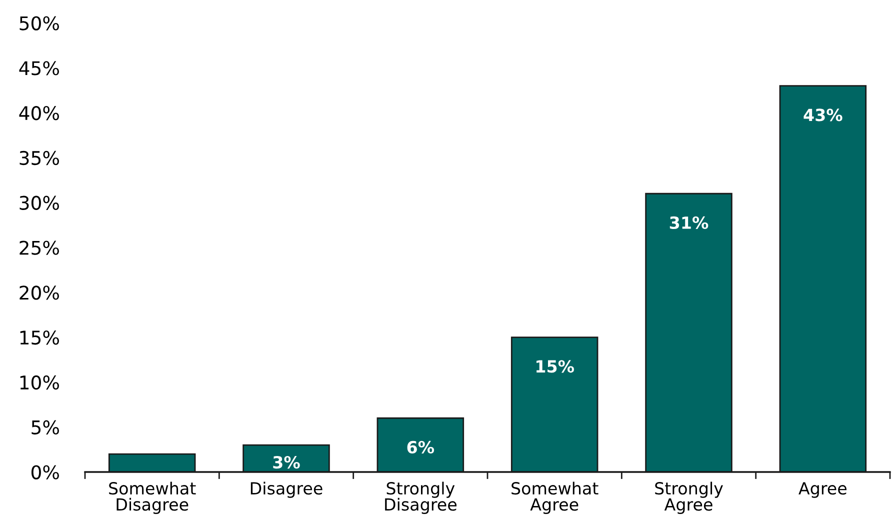 This screenshot has height=523, width=892. I want to click on data-label: 43%, so click(823, 115).